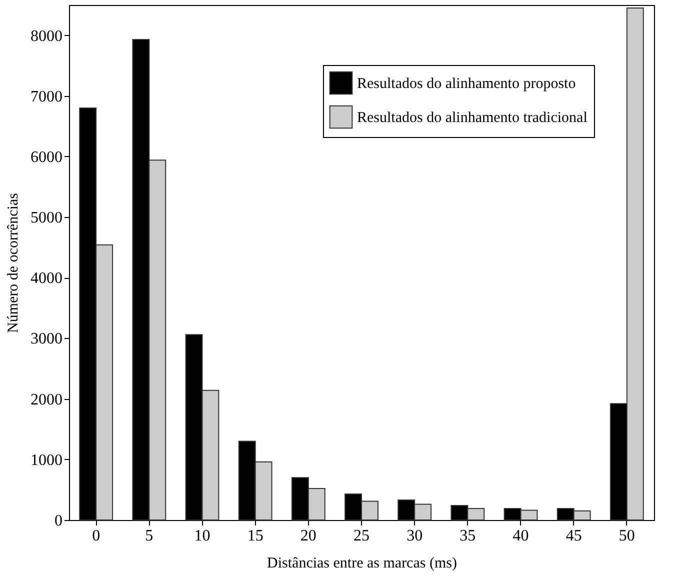 The image size is (690, 587). Describe the element at coordinates (46, 279) in the screenshot. I see `y-tick-label: 4000` at that location.